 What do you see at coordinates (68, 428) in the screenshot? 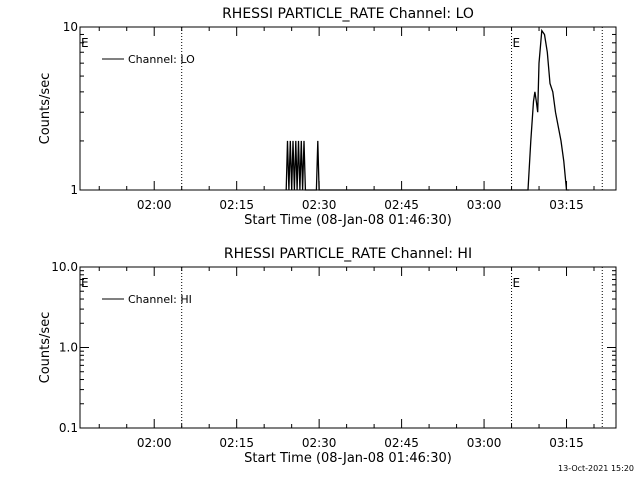
I see `y-tick-label: 0.1` at bounding box center [68, 428].